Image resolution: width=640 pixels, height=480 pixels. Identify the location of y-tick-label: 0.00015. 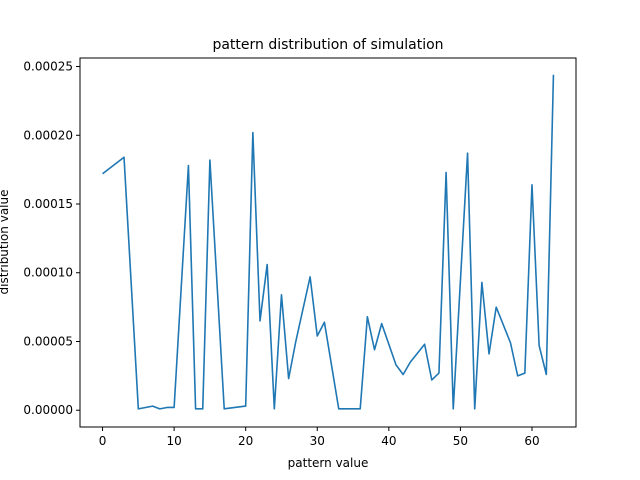
(48, 204).